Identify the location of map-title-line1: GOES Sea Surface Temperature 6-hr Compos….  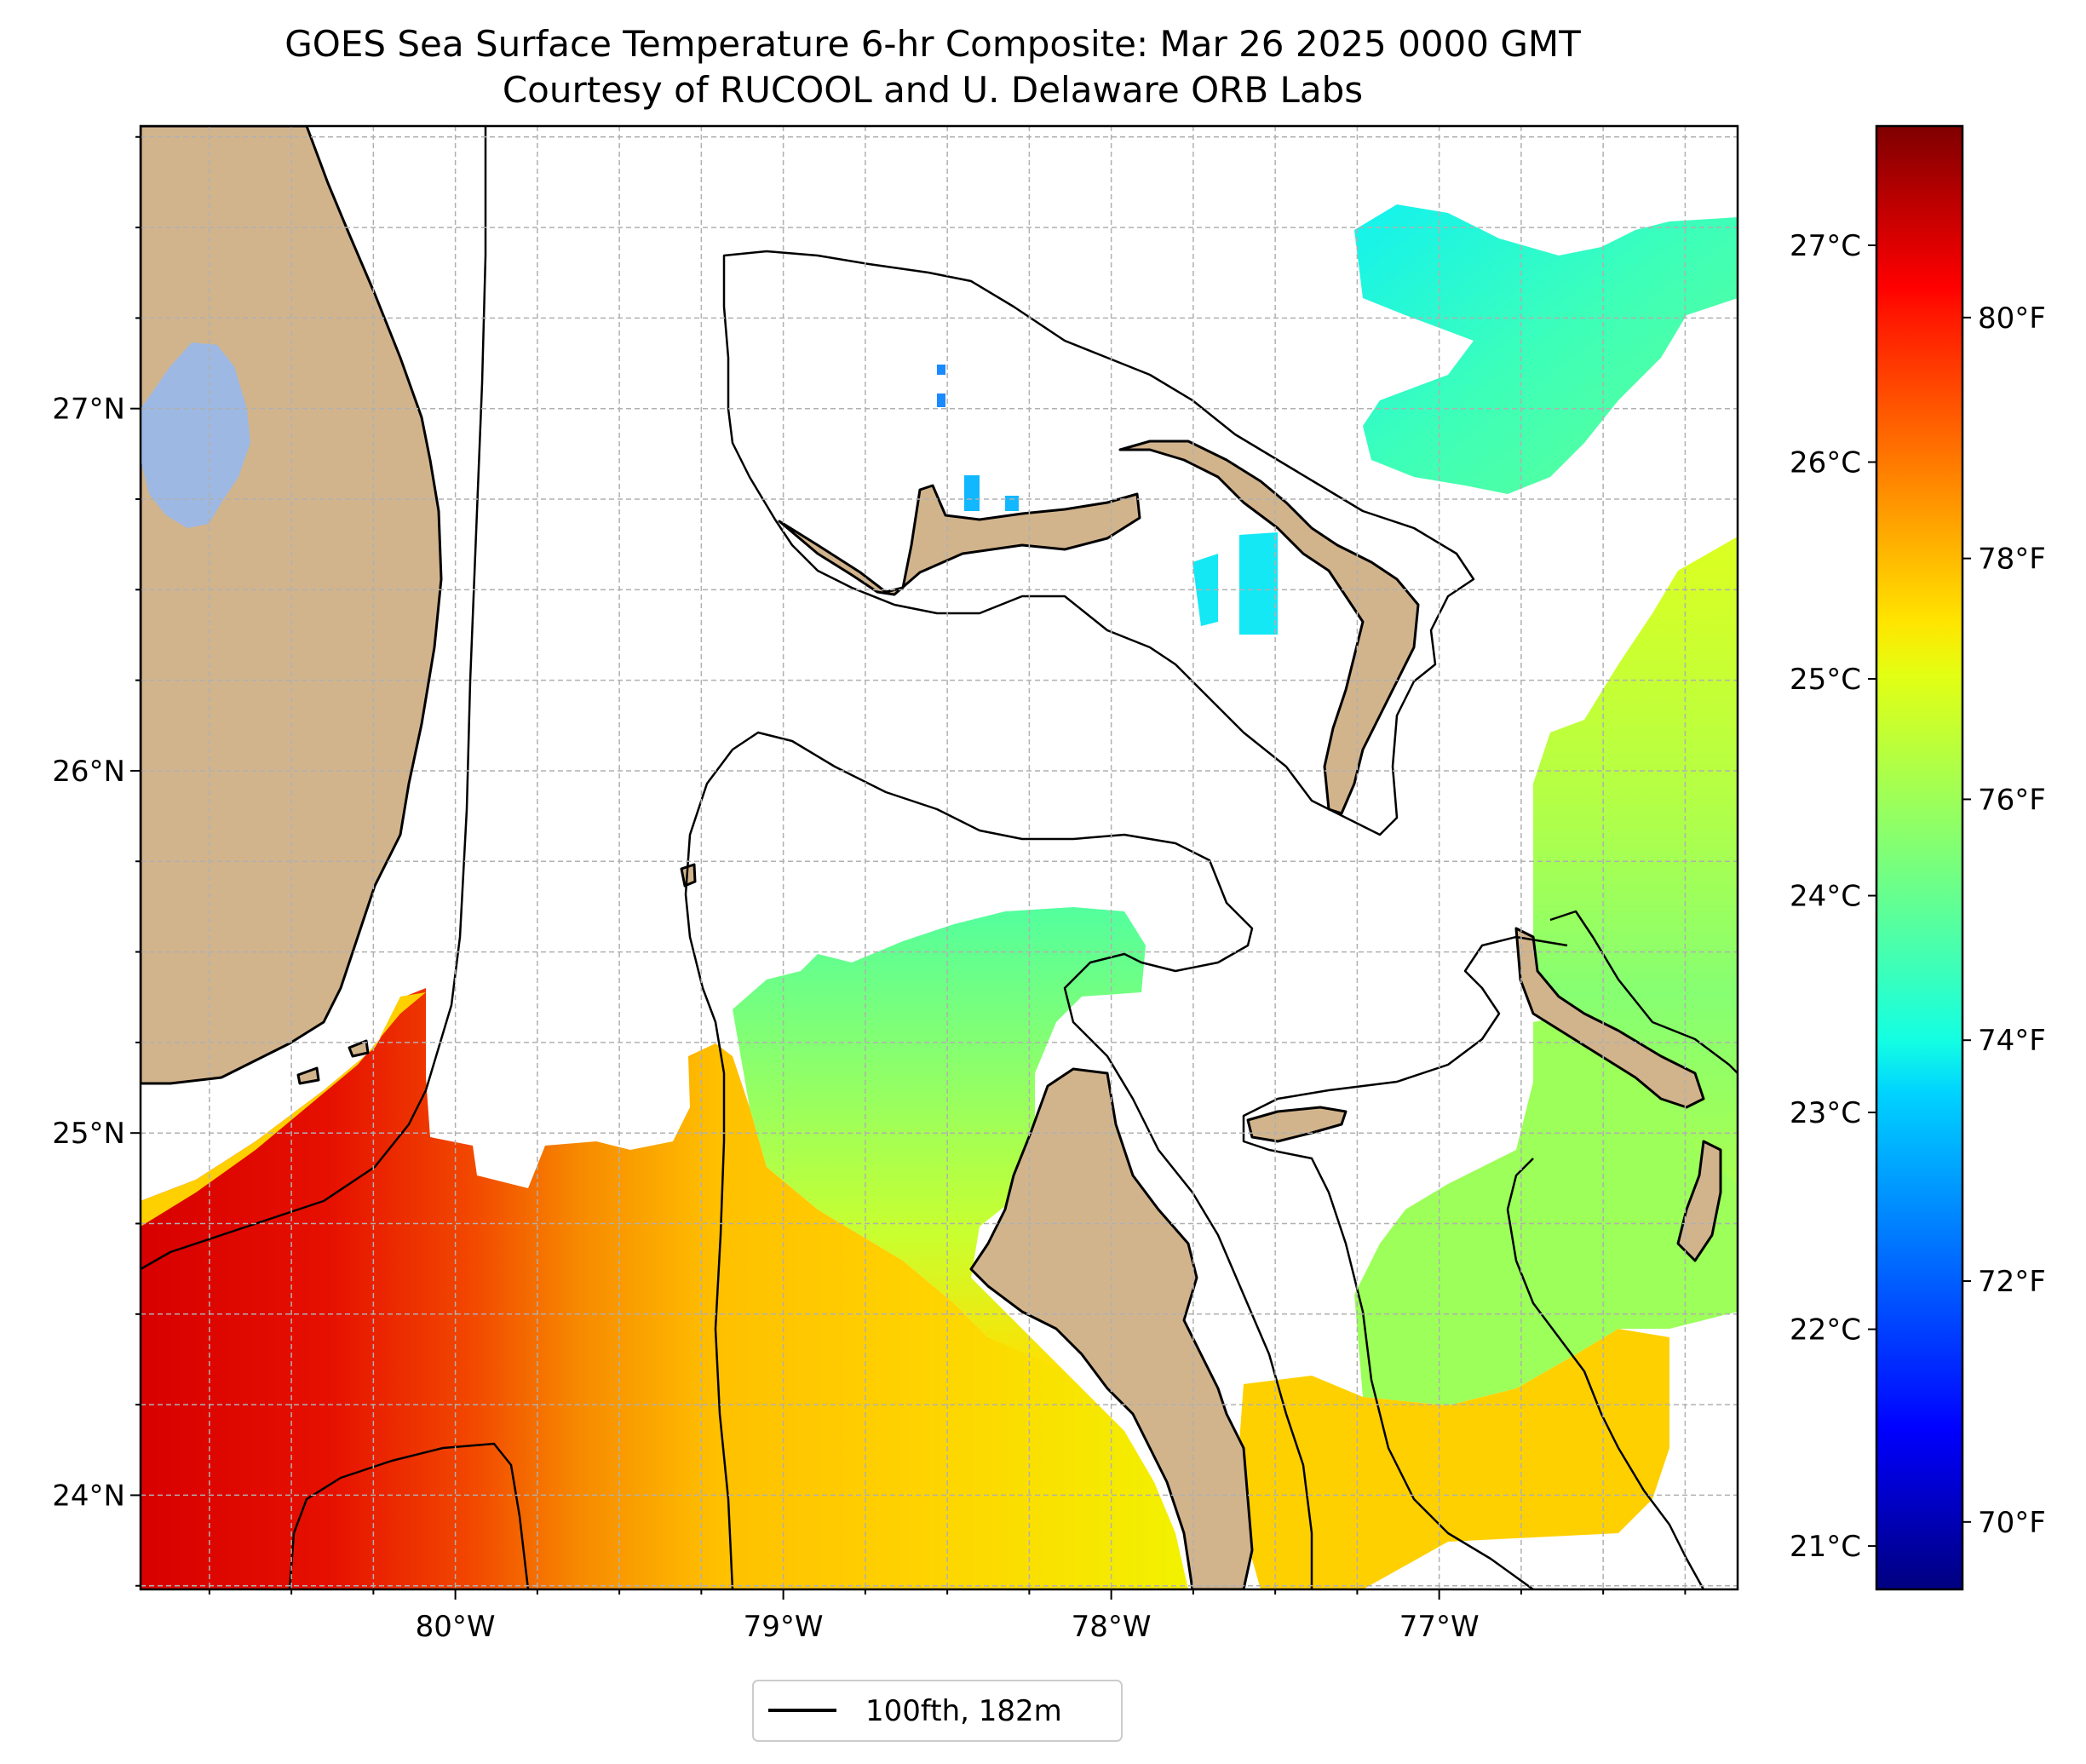
(932, 44).